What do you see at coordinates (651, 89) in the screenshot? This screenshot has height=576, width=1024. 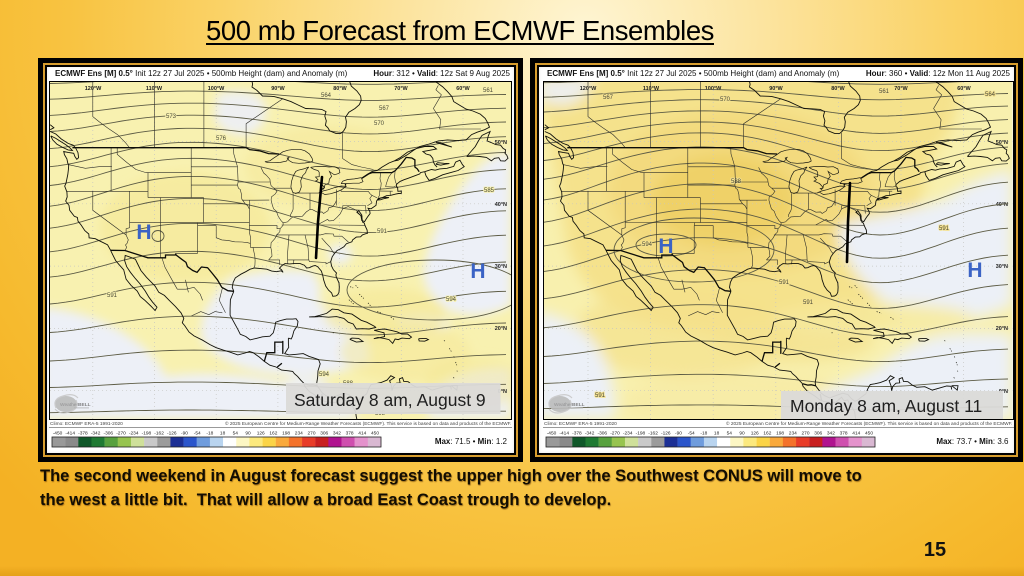 I see `svg-text: 110°W` at bounding box center [651, 89].